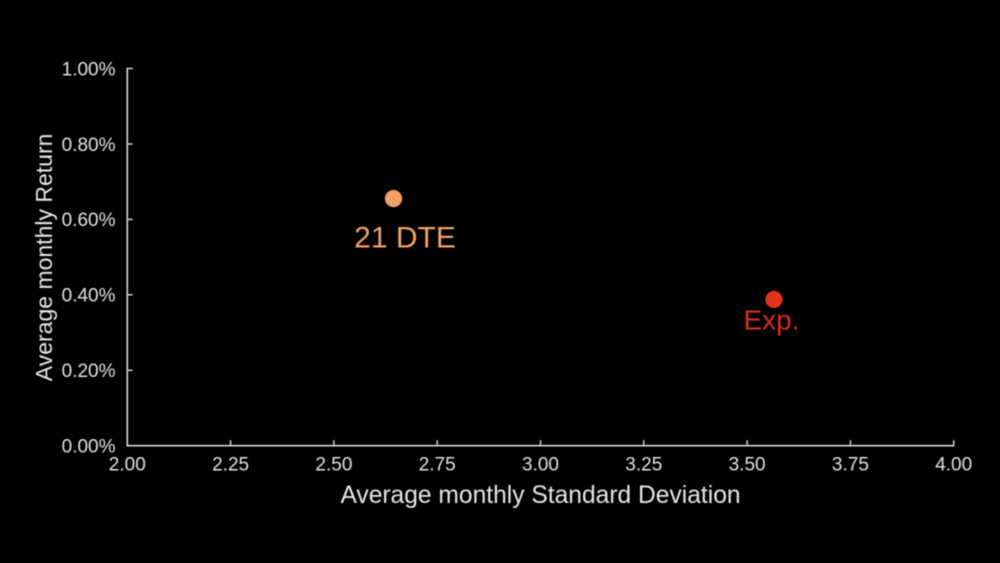 The width and height of the screenshot is (1000, 563). Describe the element at coordinates (89, 296) in the screenshot. I see `svg-text: 0.40%` at that location.